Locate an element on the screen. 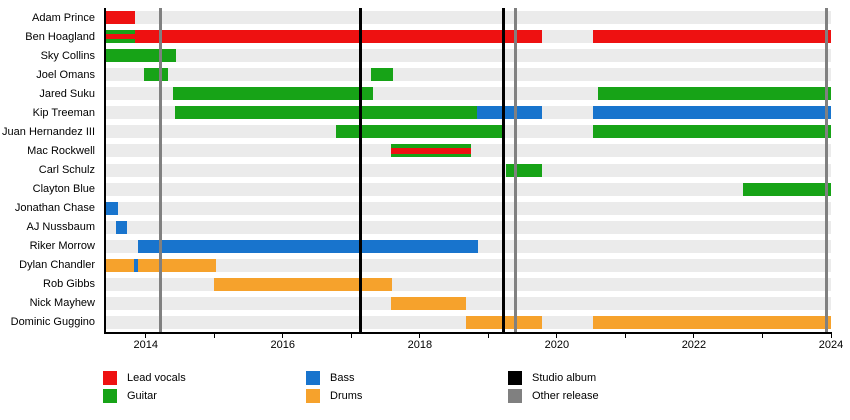  x-axis-line is located at coordinates (468, 333).